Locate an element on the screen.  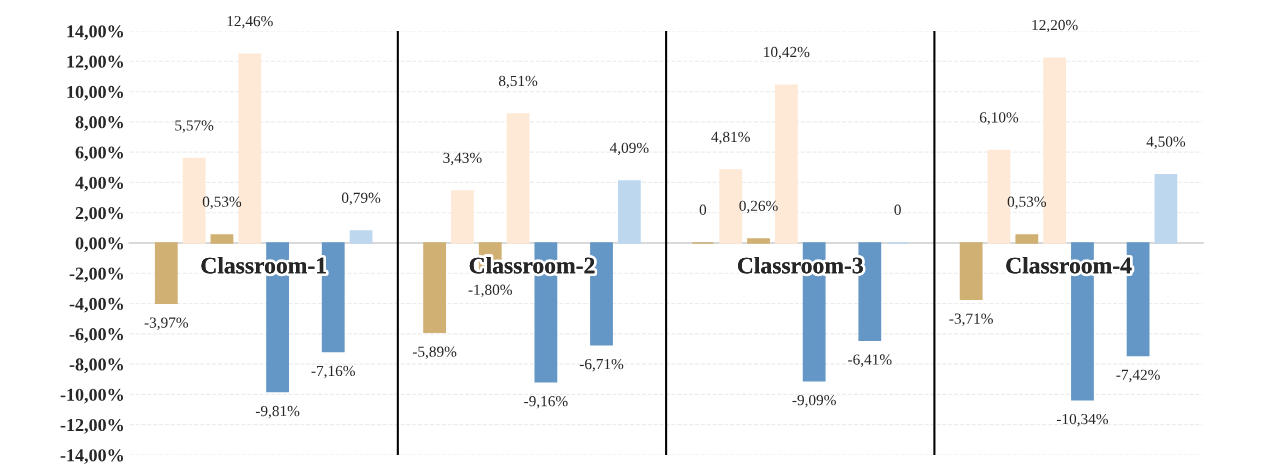
y-tick-label: 12,00% is located at coordinates (95, 63).